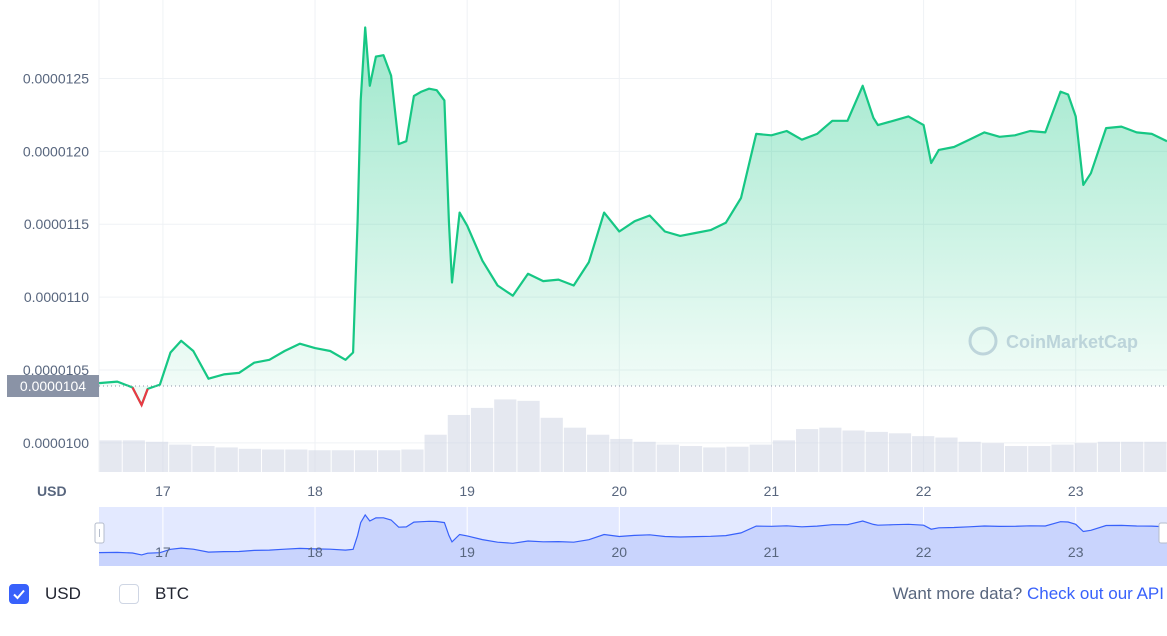 Image resolution: width=1167 pixels, height=636 pixels. I want to click on x-tick-label: 20, so click(620, 491).